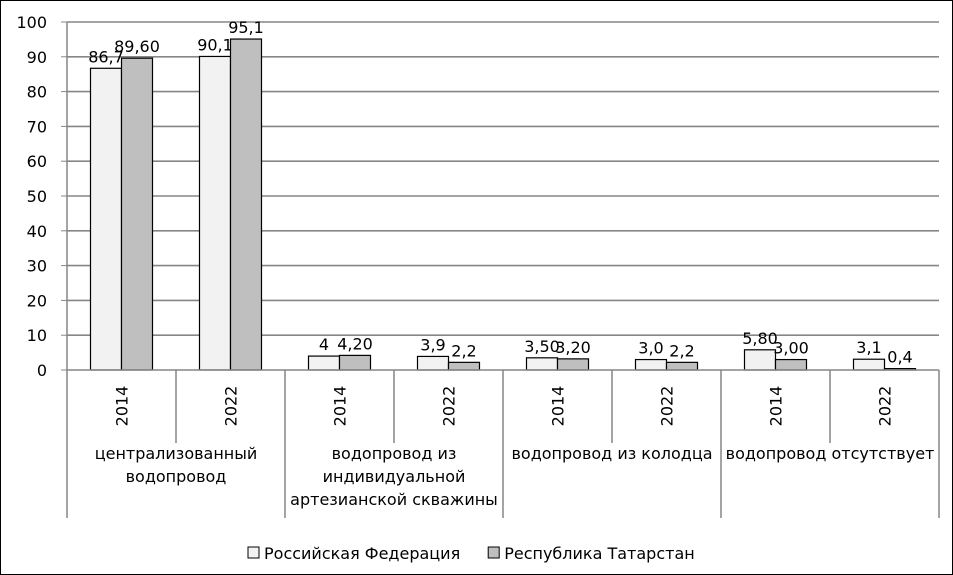  Describe the element at coordinates (137, 46) in the screenshot. I see `data-label: 89,60` at that location.